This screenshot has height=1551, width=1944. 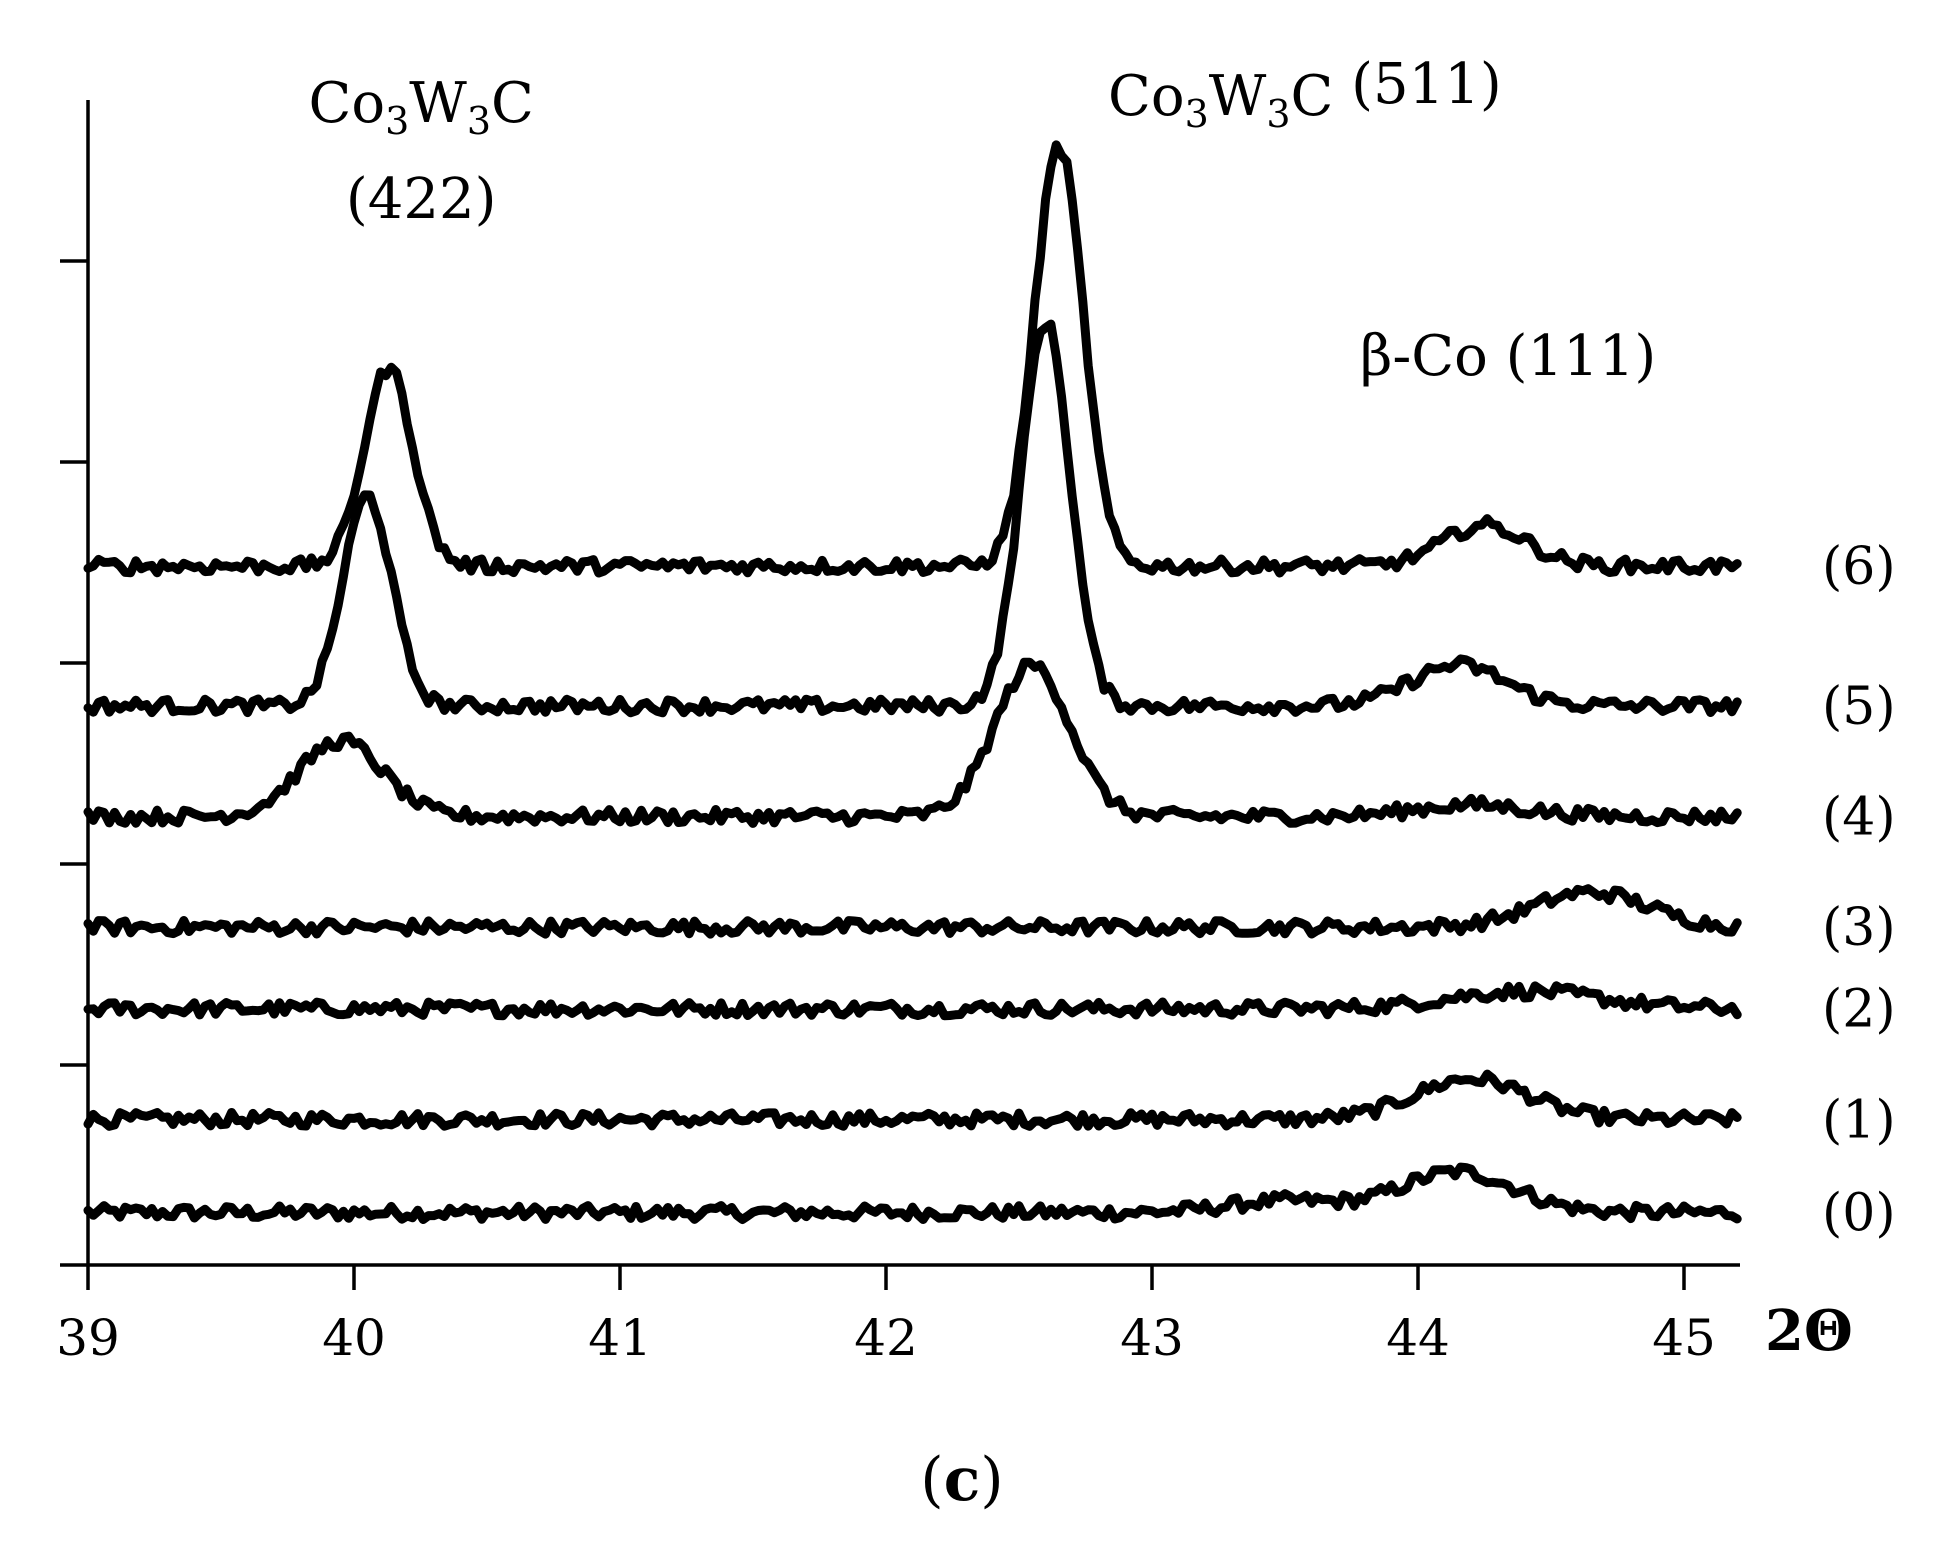 I want to click on x-tick-label: 45, so click(x=1684, y=1338).